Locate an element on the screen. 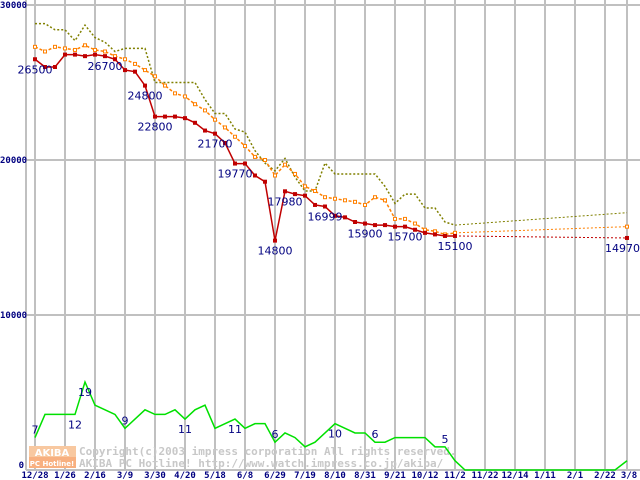 Image resolution: width=640 pixels, height=480 pixels. price-label: 26500 is located at coordinates (35, 69).